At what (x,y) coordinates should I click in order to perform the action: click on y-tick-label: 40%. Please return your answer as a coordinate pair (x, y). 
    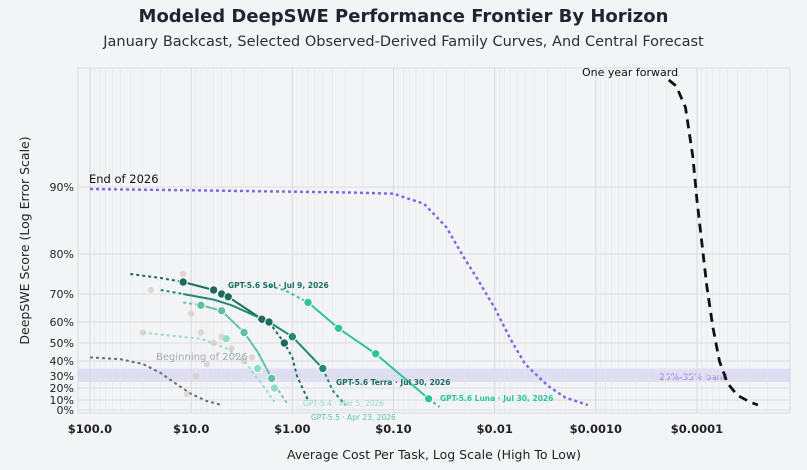
    Looking at the image, I should click on (62, 361).